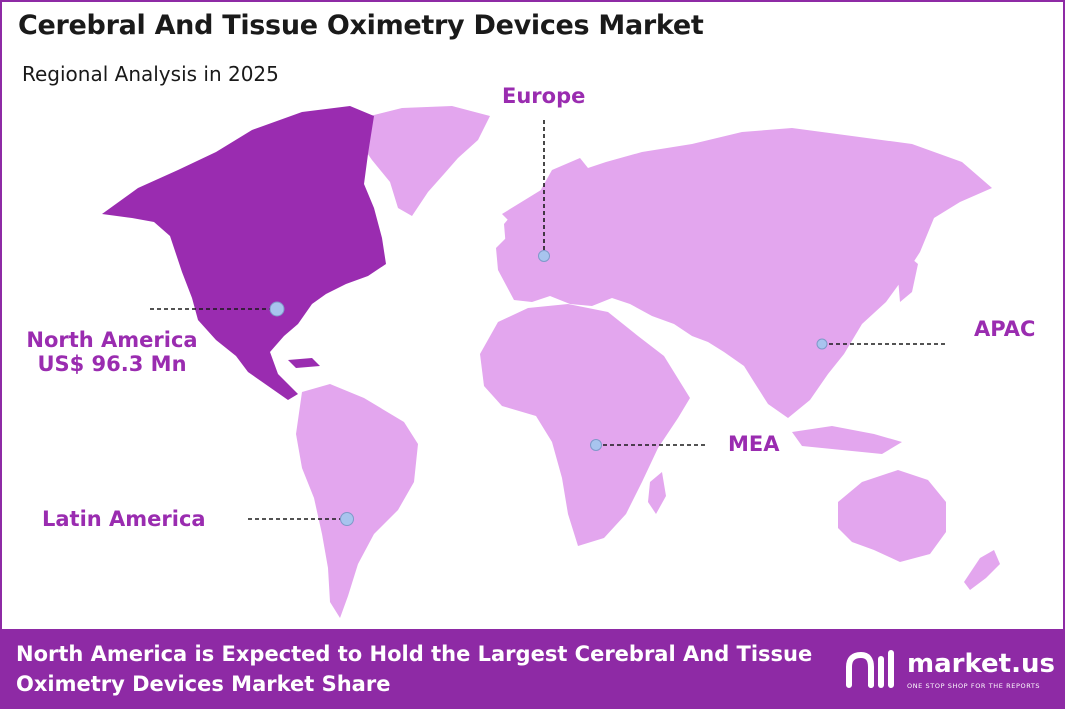  What do you see at coordinates (596, 445) in the screenshot?
I see `mea-marker` at bounding box center [596, 445].